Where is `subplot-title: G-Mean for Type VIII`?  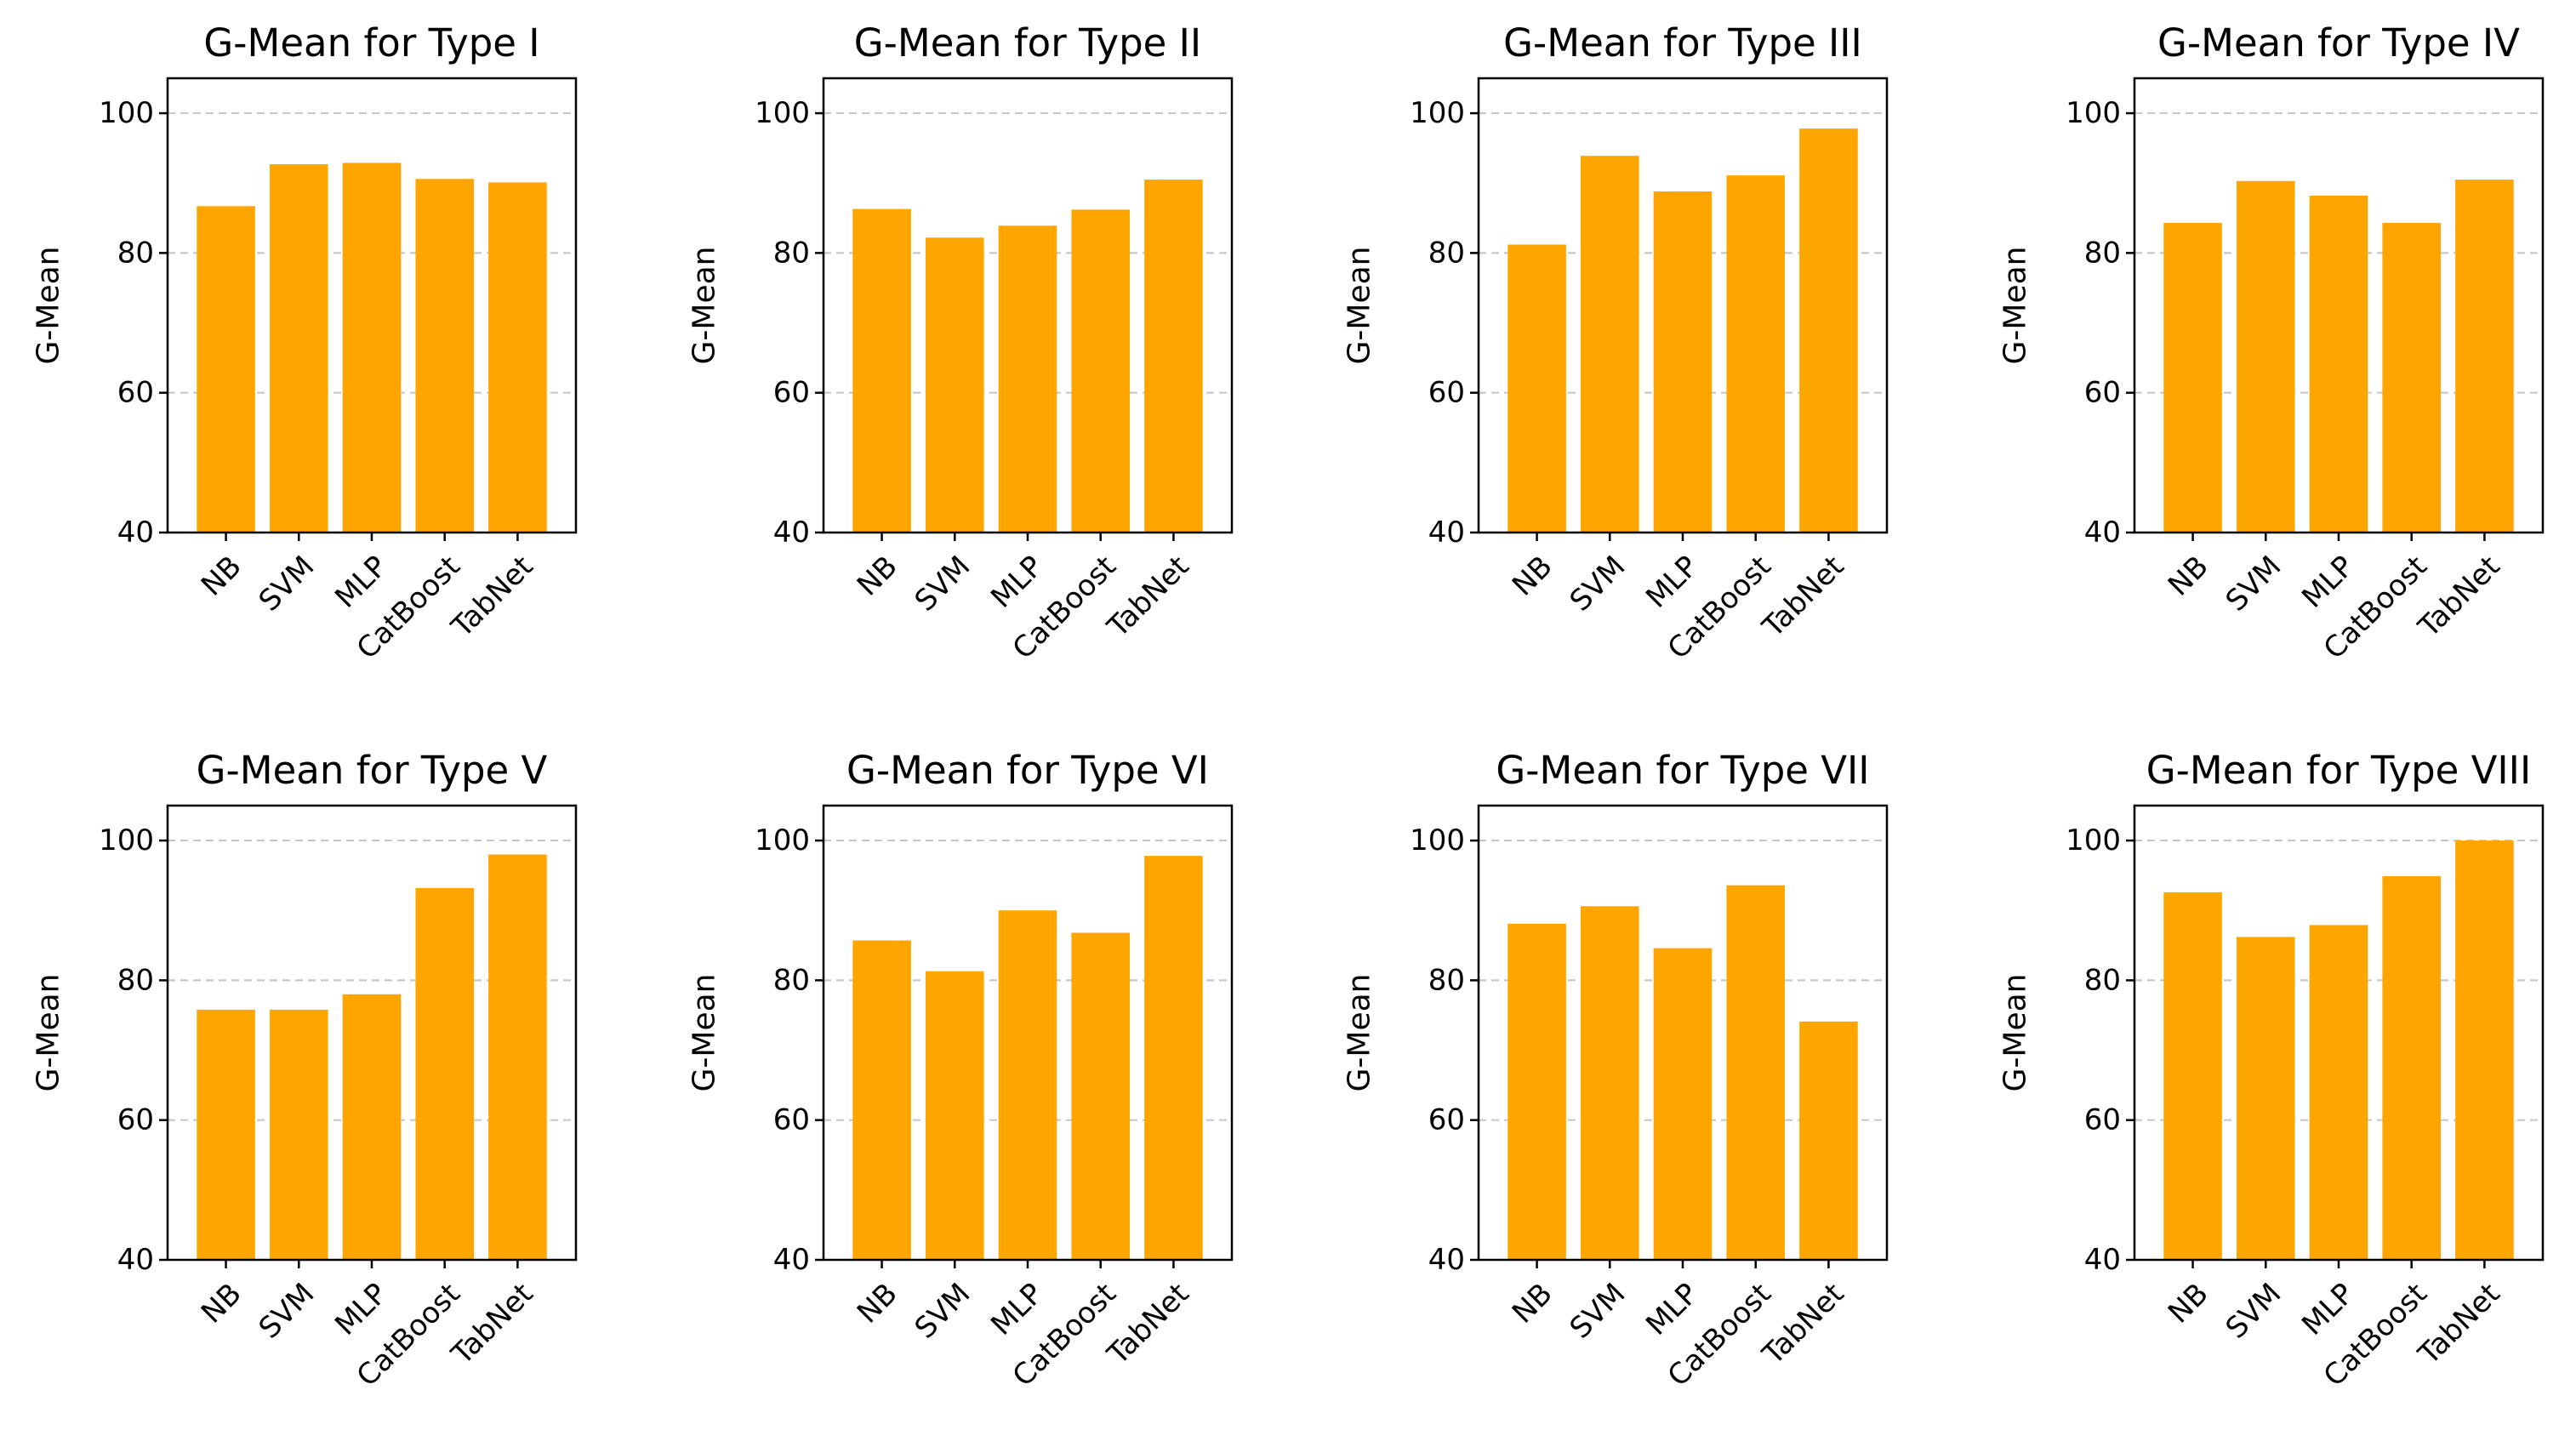
subplot-title: G-Mean for Type VIII is located at coordinates (2338, 770).